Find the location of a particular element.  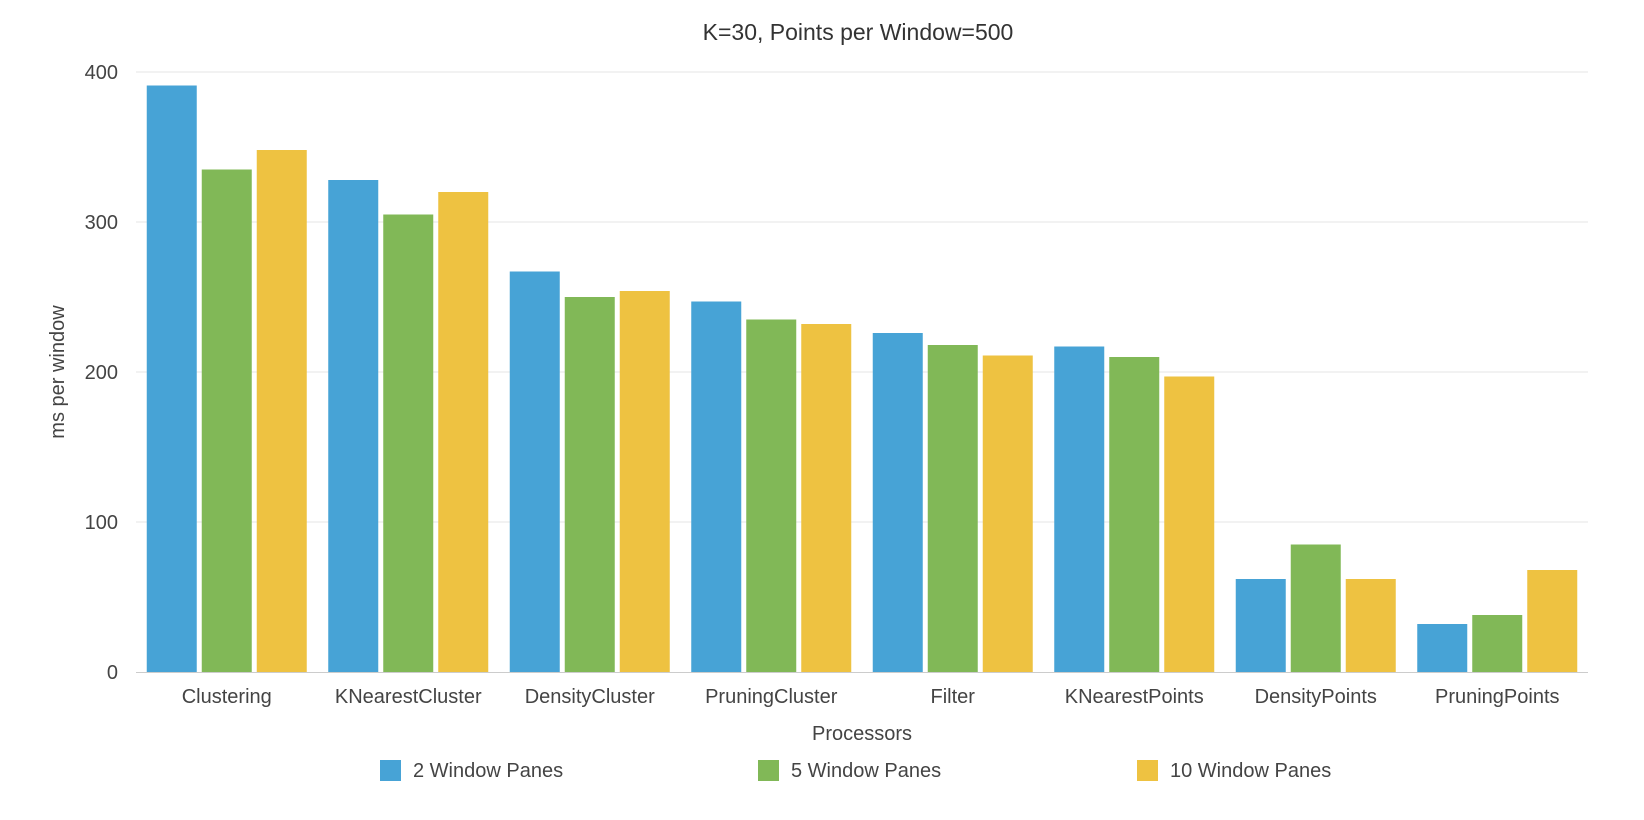

y-axis-ticks: 0 100 200 300 400 is located at coordinates (101, 373).